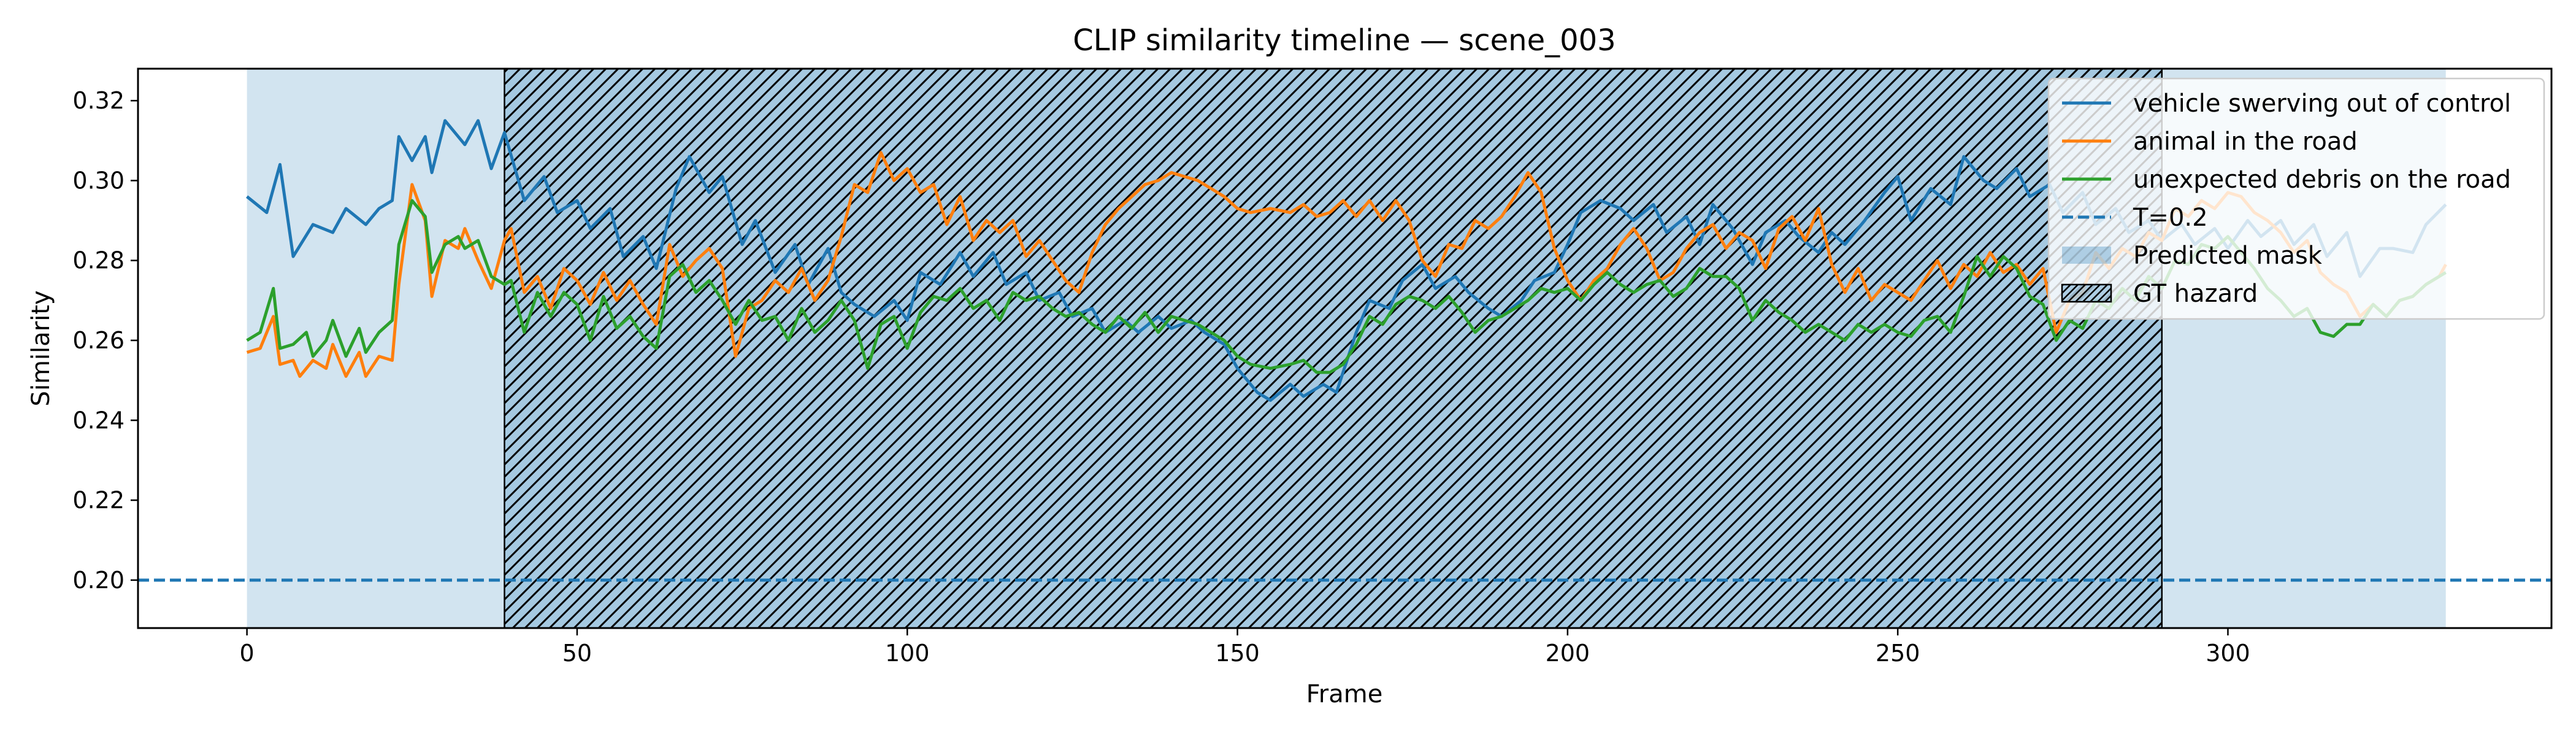 The height and width of the screenshot is (736, 2576). Describe the element at coordinates (41, 348) in the screenshot. I see `y-axis-label: Similarity` at that location.